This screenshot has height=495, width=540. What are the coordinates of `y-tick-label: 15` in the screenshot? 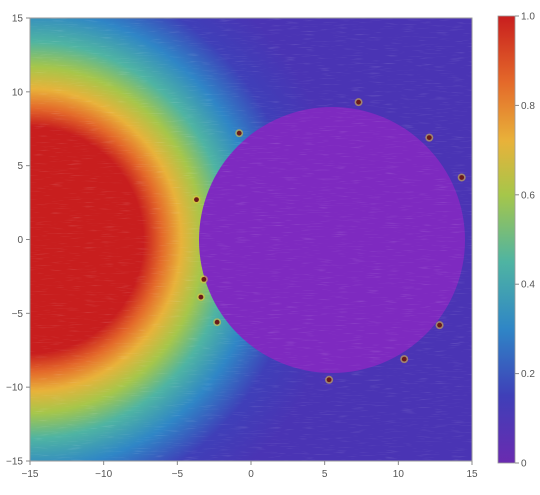 It's located at (18, 19).